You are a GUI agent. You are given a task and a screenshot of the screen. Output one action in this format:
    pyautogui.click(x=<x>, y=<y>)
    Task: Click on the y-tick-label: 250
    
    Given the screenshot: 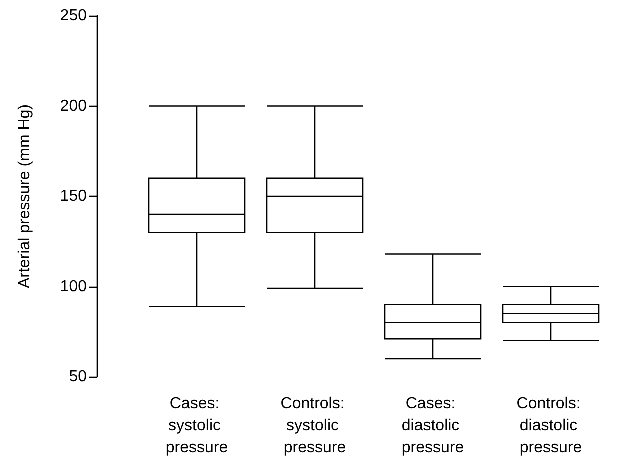 What is the action you would take?
    pyautogui.click(x=74, y=16)
    